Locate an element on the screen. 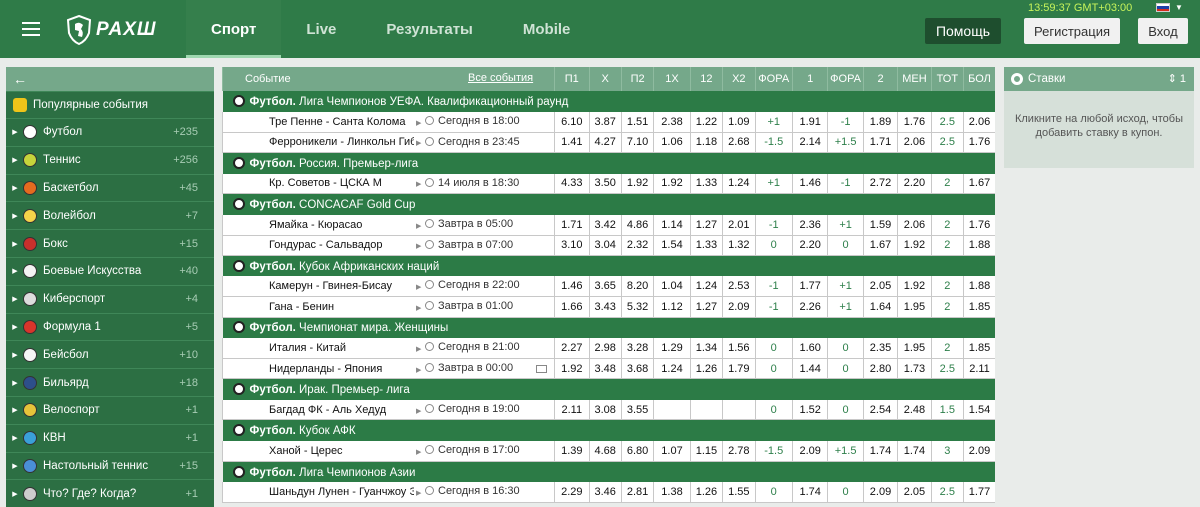 This screenshot has height=507, width=1200. match-teams: Италия - Китай is located at coordinates (307, 347).